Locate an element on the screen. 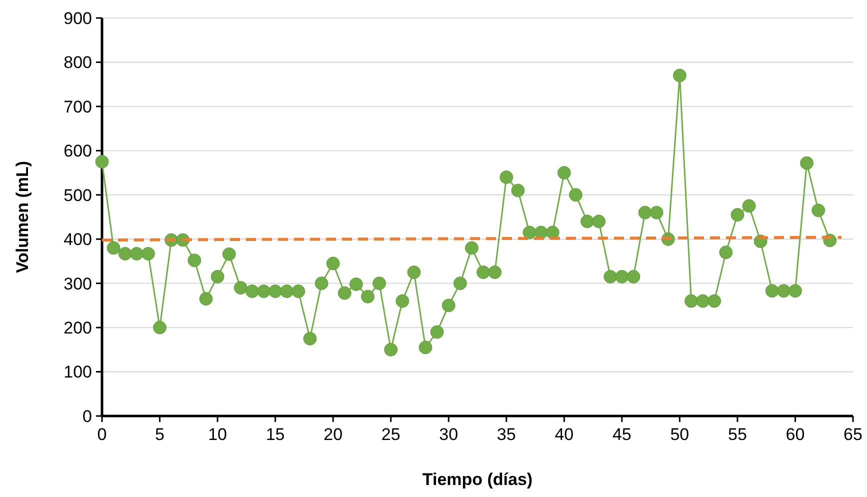 The height and width of the screenshot is (497, 867). y-tick-label: 500 is located at coordinates (78, 195).